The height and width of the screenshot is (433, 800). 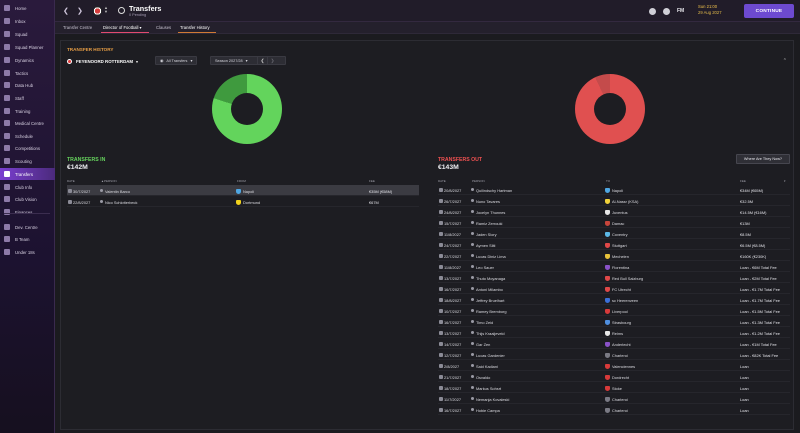 What do you see at coordinates (27, 85) in the screenshot?
I see `sidebar-item-data-hub: Data Hub` at bounding box center [27, 85].